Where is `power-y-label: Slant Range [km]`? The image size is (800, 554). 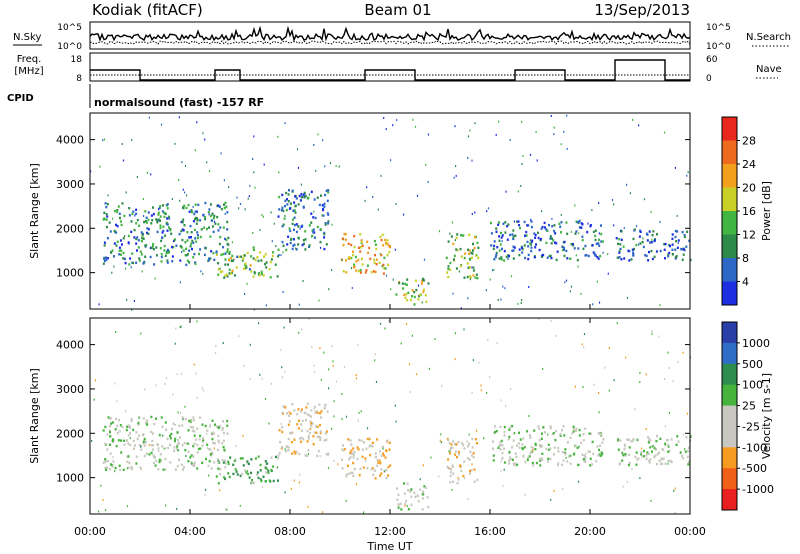
power-y-label: Slant Range [km] is located at coordinates (34, 211).